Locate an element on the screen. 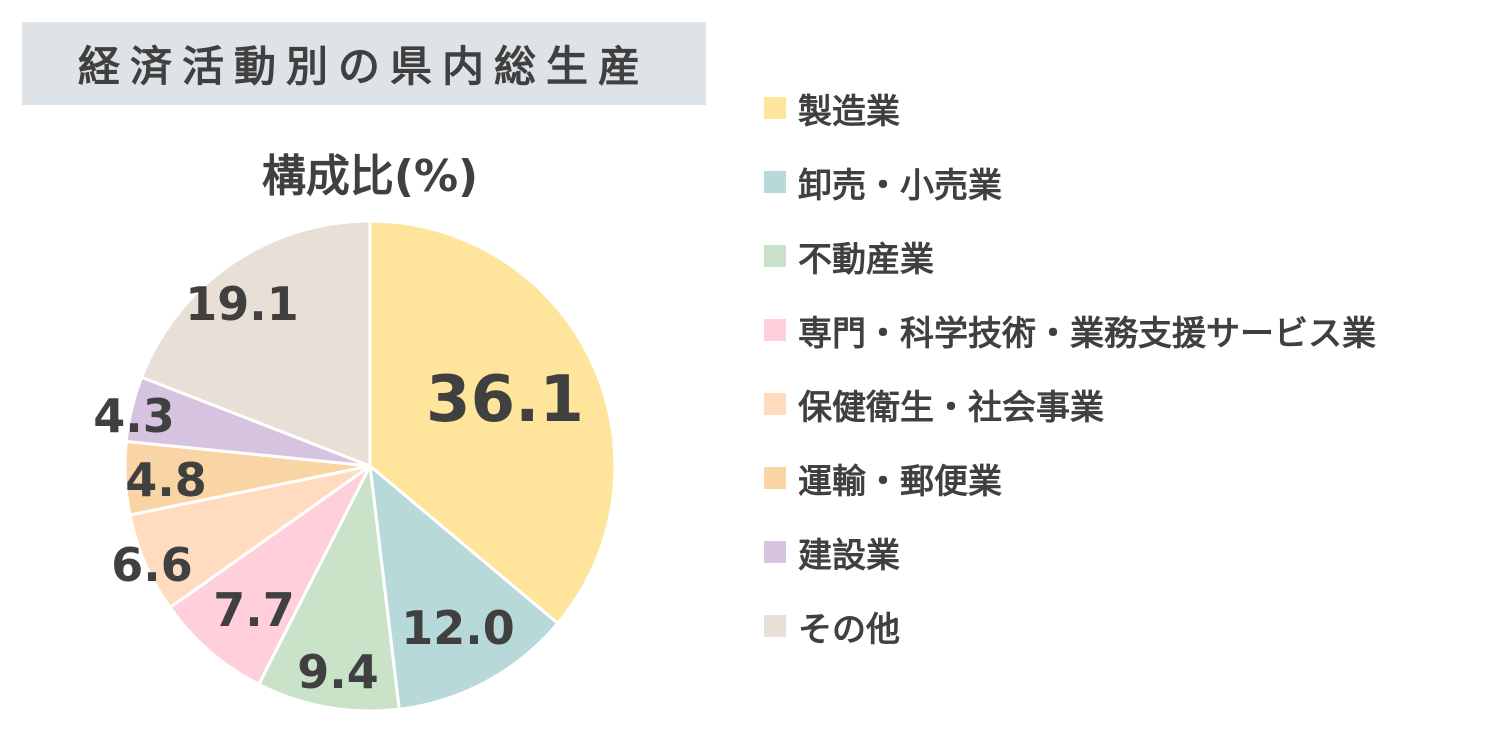  legend-item: 卸売・小売業 is located at coordinates (883, 182).